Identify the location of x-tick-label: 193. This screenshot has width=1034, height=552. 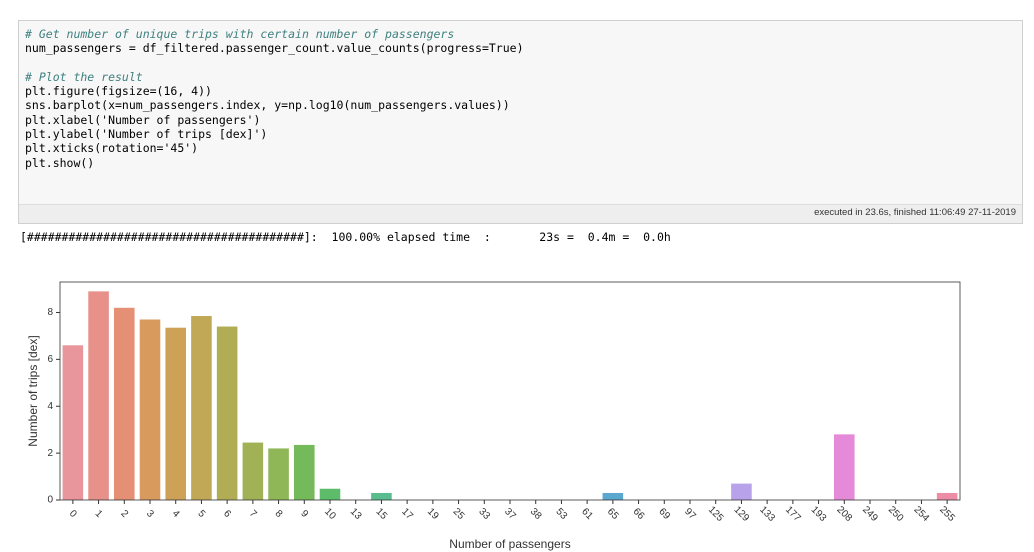
(819, 514).